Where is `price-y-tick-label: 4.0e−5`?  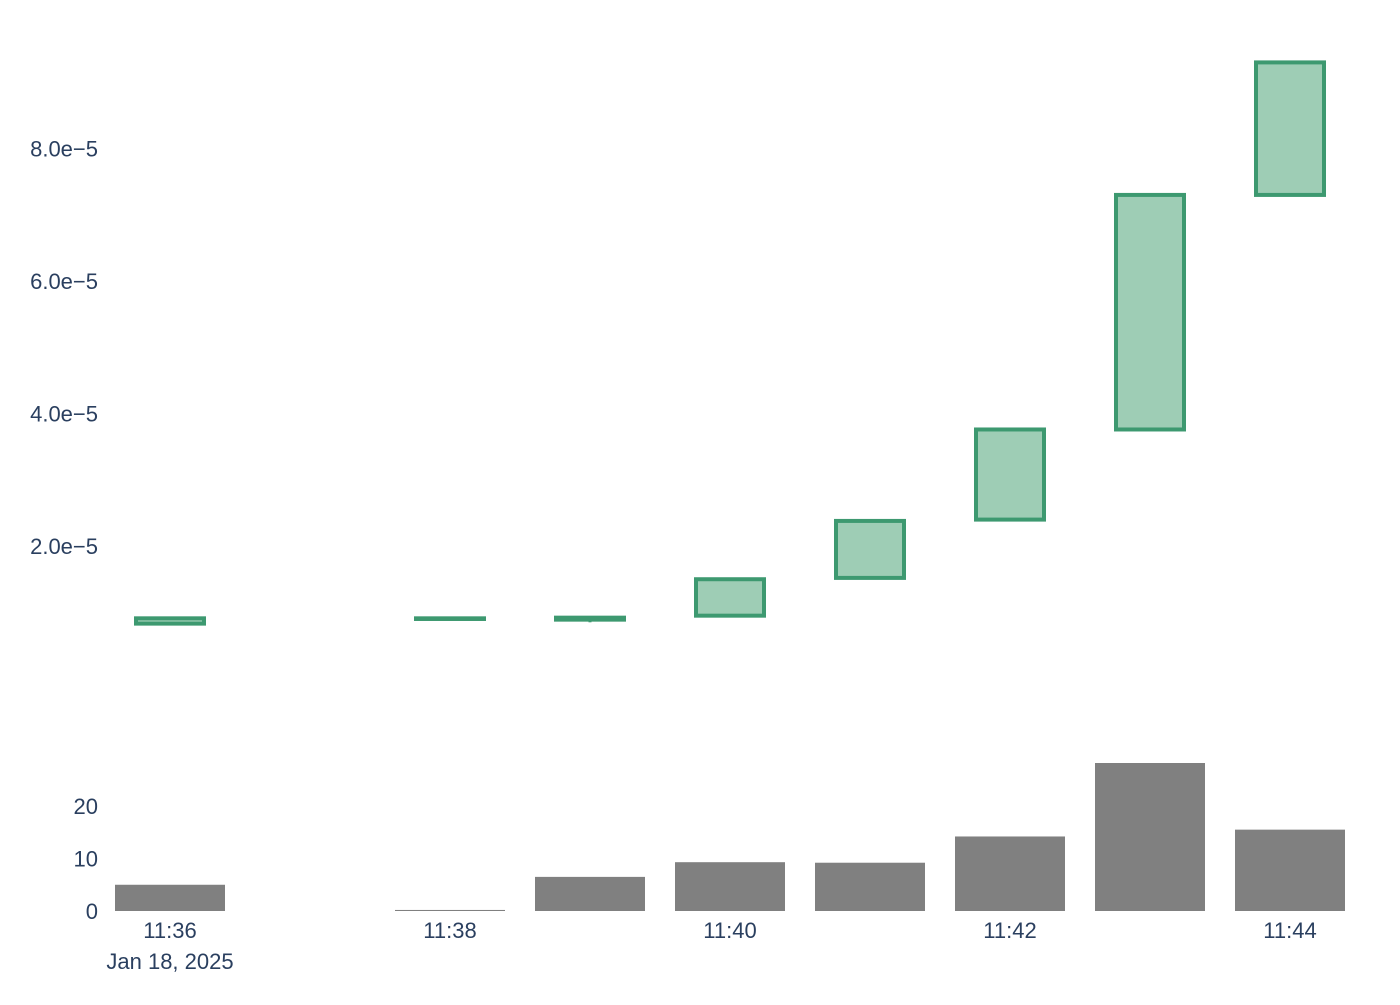
price-y-tick-label: 4.0e−5 is located at coordinates (64, 414).